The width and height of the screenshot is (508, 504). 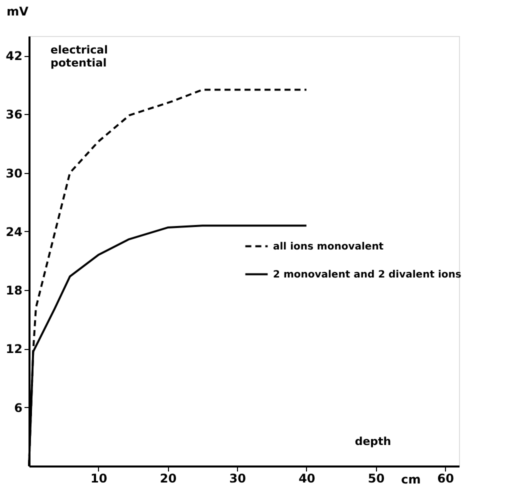 What do you see at coordinates (14, 173) in the screenshot?
I see `y-tick-label: 30` at bounding box center [14, 173].